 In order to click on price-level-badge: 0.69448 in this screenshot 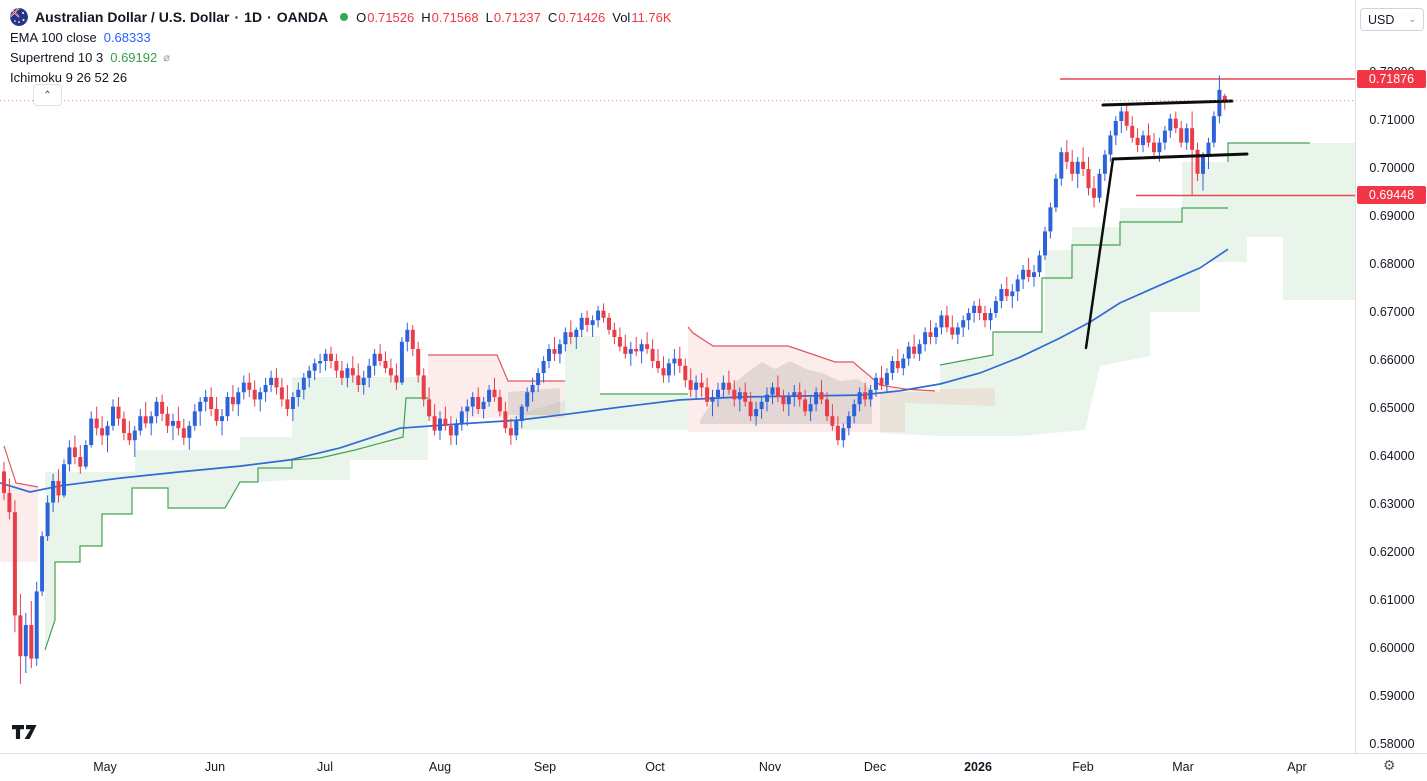, I will do `click(1391, 195)`.